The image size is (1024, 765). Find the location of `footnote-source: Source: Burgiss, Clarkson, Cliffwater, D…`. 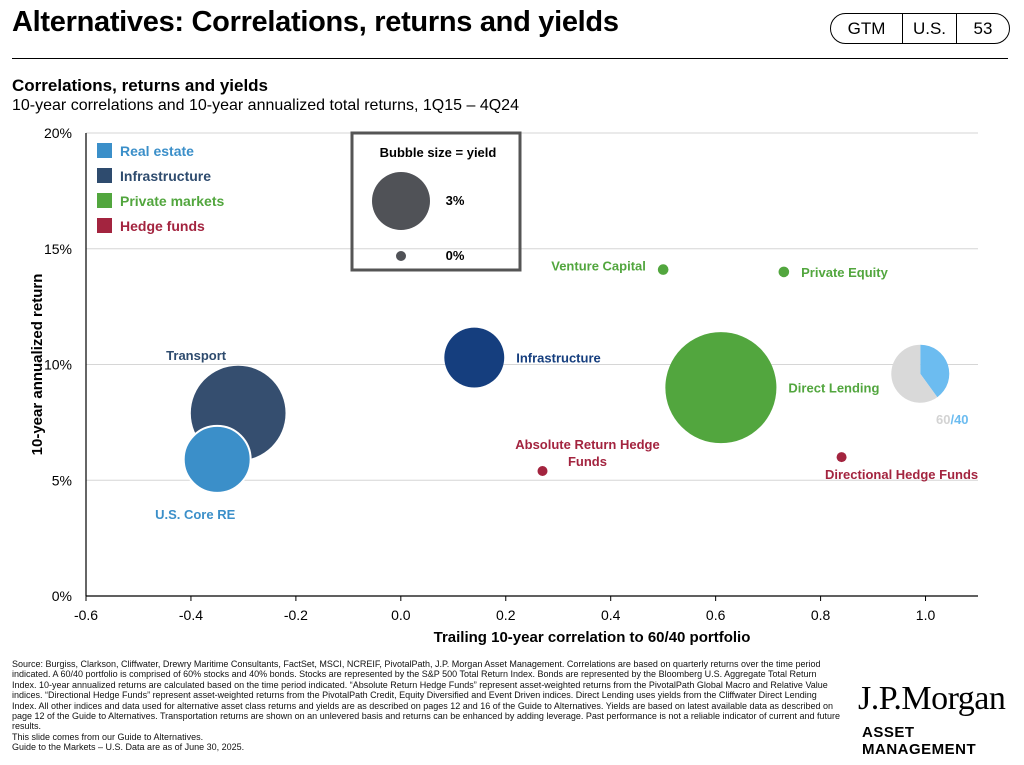

footnote-source: Source: Burgiss, Clarkson, Cliffwater, D… is located at coordinates (426, 695).